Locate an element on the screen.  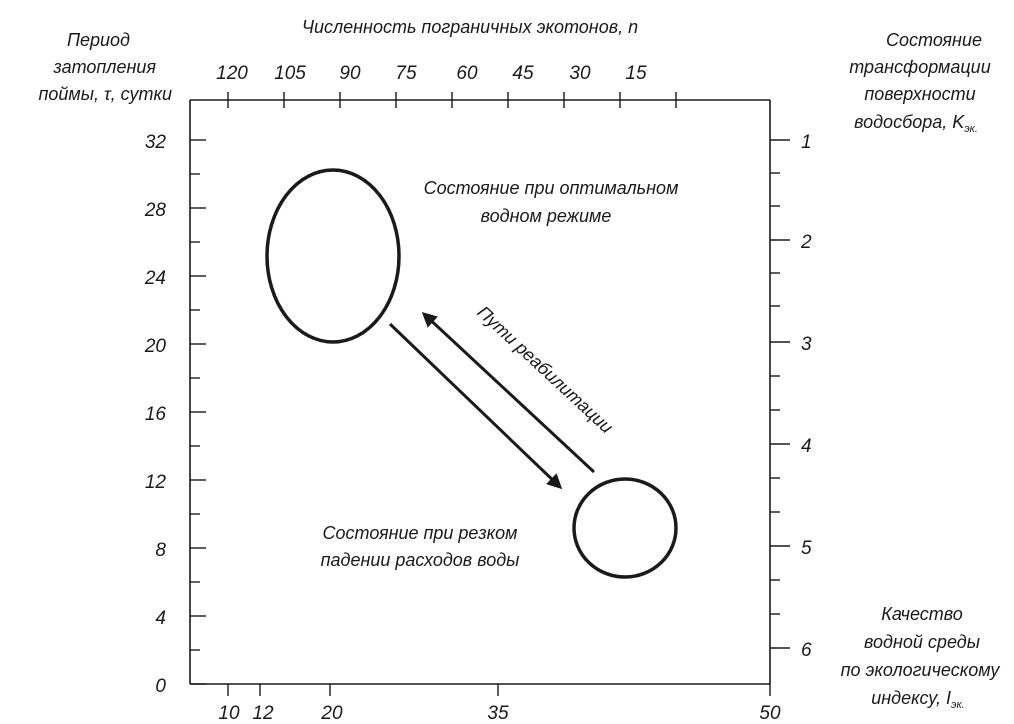
top-axis-title: Численность пограничных экотонов, n is located at coordinates (470, 27).